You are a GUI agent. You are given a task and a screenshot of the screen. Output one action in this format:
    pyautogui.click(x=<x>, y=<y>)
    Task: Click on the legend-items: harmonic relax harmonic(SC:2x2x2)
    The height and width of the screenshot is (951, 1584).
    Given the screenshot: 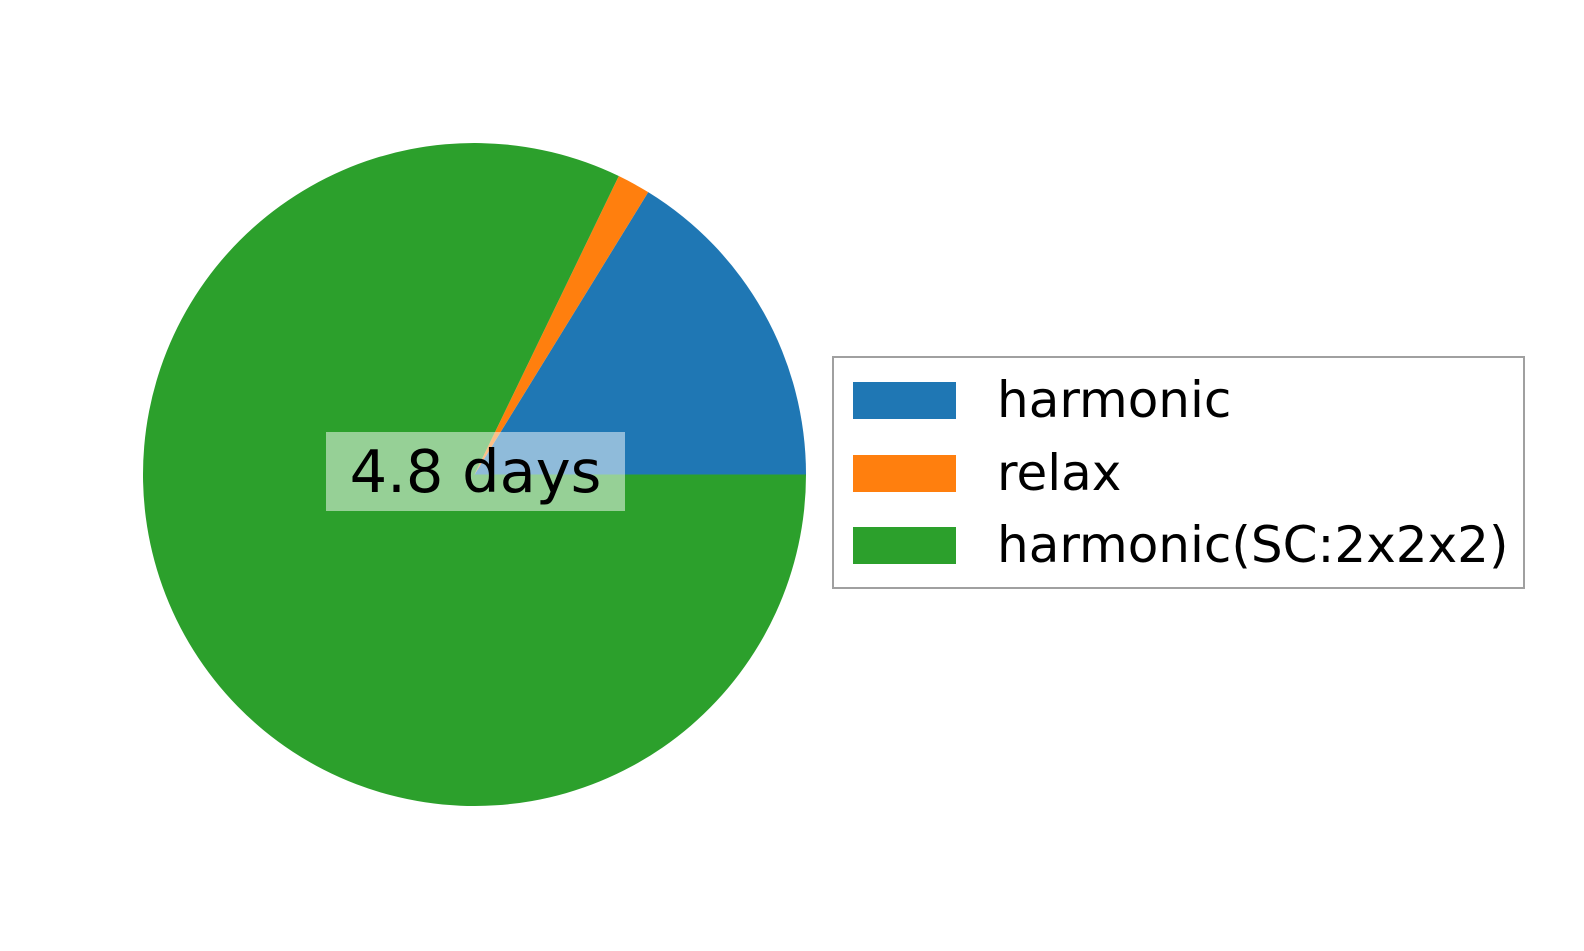 What is the action you would take?
    pyautogui.click(x=1178, y=472)
    